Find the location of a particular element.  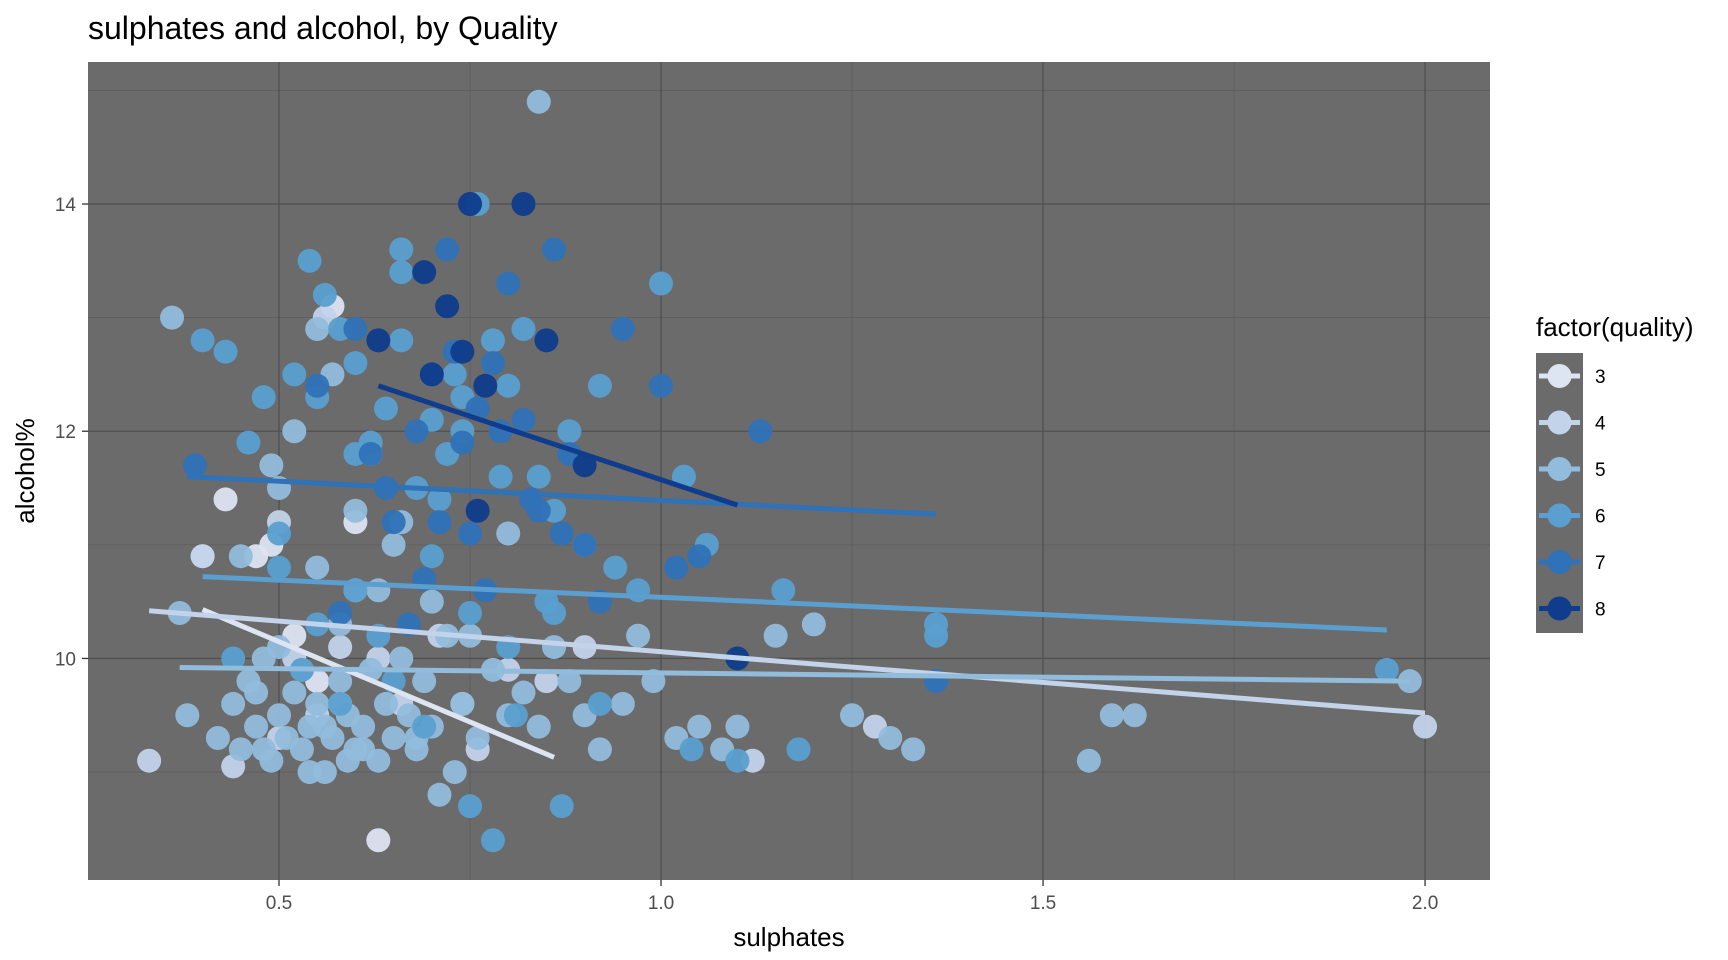

chart-title: sulphates and alcohol, by Quality is located at coordinates (323, 28).